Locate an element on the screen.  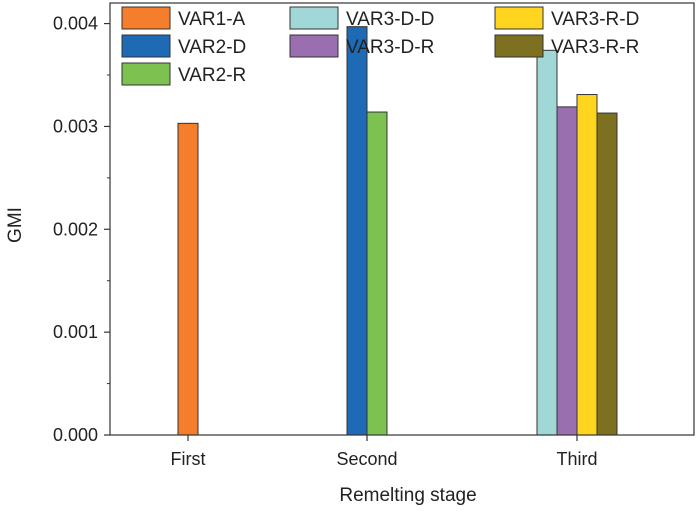
y-tick-label: 0.003 is located at coordinates (75, 126).